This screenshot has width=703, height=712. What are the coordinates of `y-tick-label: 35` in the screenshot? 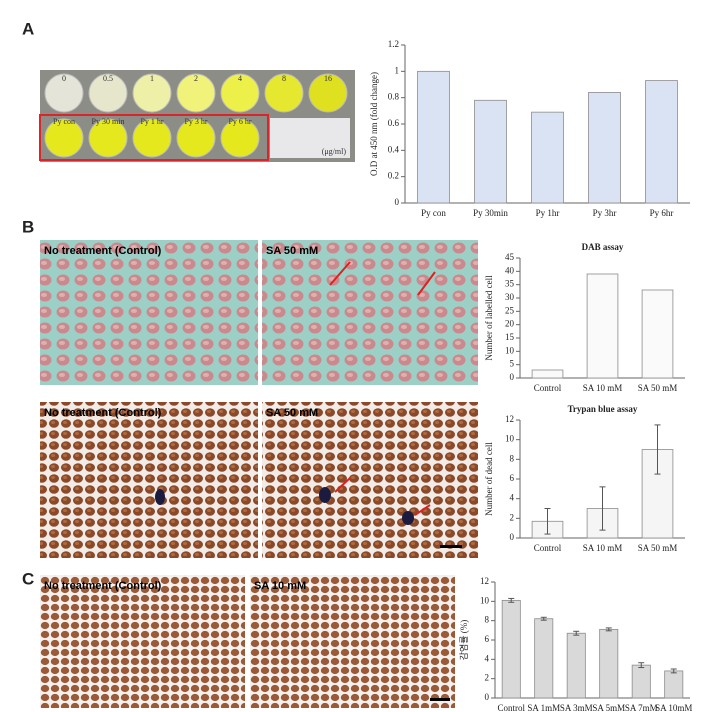 It's located at (510, 284).